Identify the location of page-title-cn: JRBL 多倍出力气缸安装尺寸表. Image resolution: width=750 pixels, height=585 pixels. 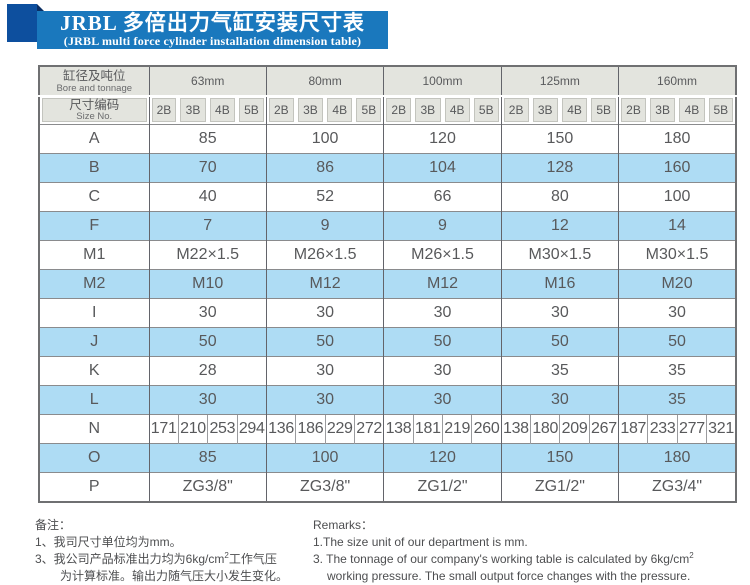
(212, 23).